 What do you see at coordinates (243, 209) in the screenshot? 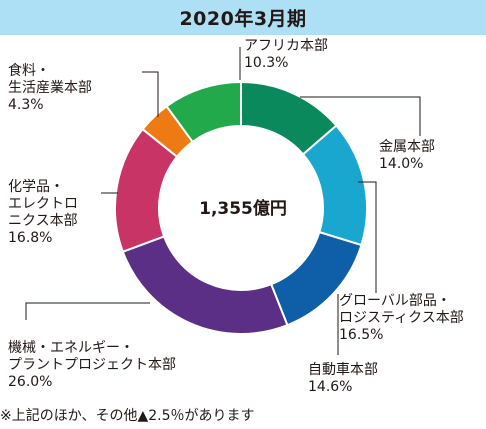
I see `center-total: 1,355億円` at bounding box center [243, 209].